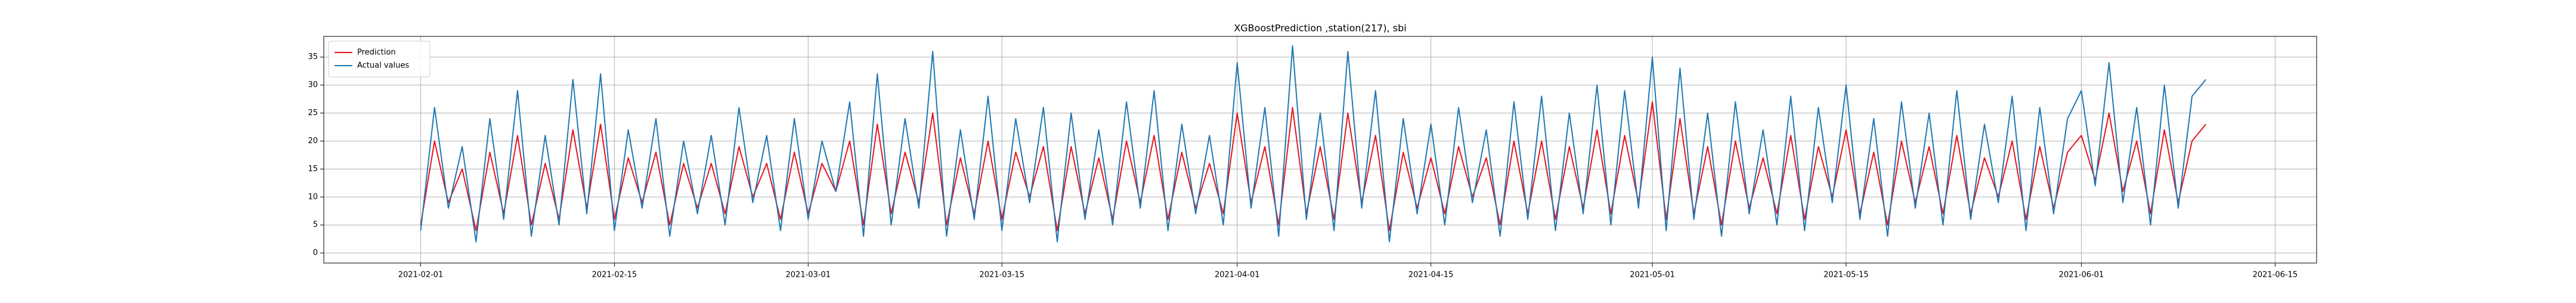  What do you see at coordinates (313, 170) in the screenshot?
I see `y-tick-label: 15` at bounding box center [313, 170].